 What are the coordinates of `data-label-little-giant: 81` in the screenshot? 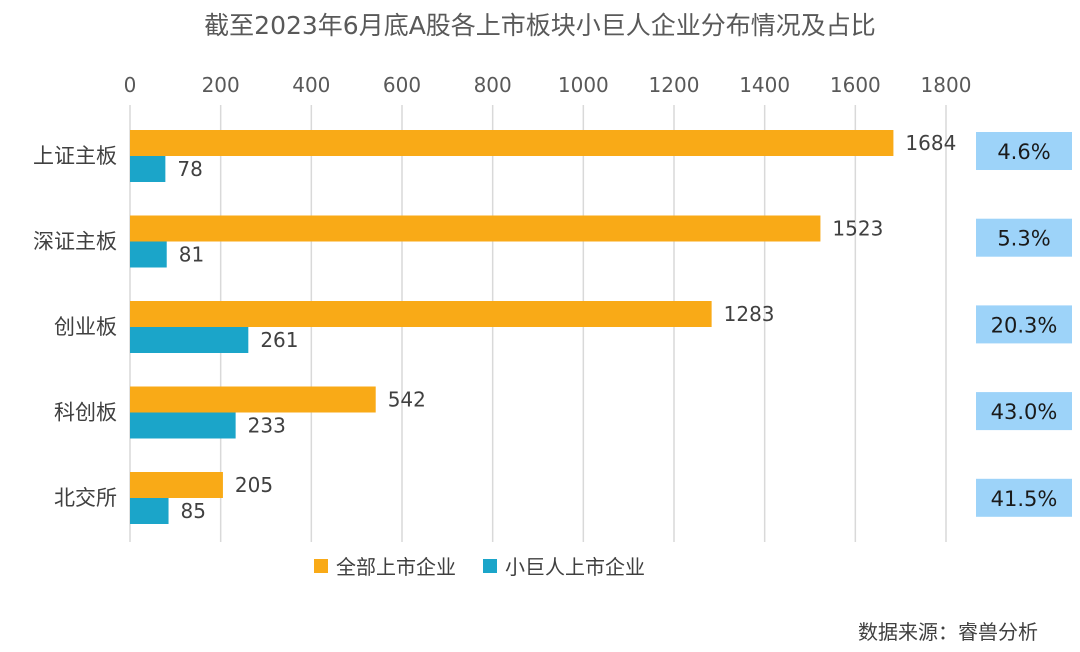 It's located at (191, 255).